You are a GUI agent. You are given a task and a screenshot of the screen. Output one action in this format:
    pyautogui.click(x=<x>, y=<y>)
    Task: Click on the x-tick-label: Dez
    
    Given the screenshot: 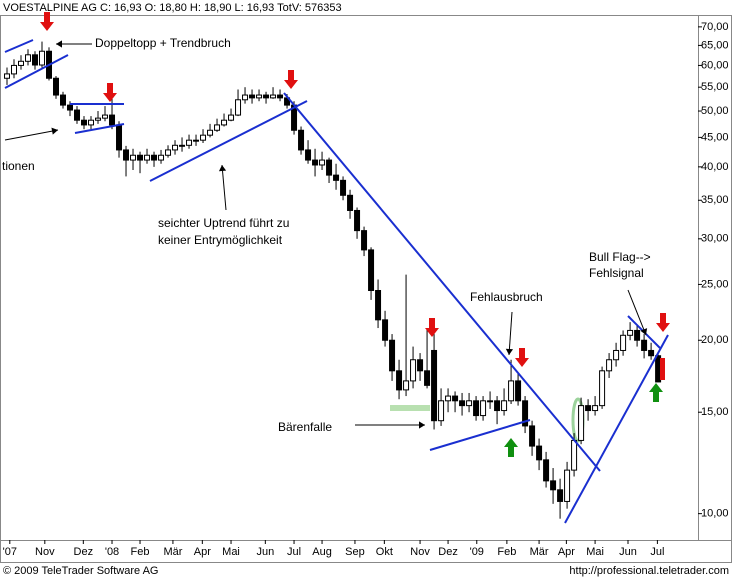 What is the action you would take?
    pyautogui.click(x=448, y=552)
    